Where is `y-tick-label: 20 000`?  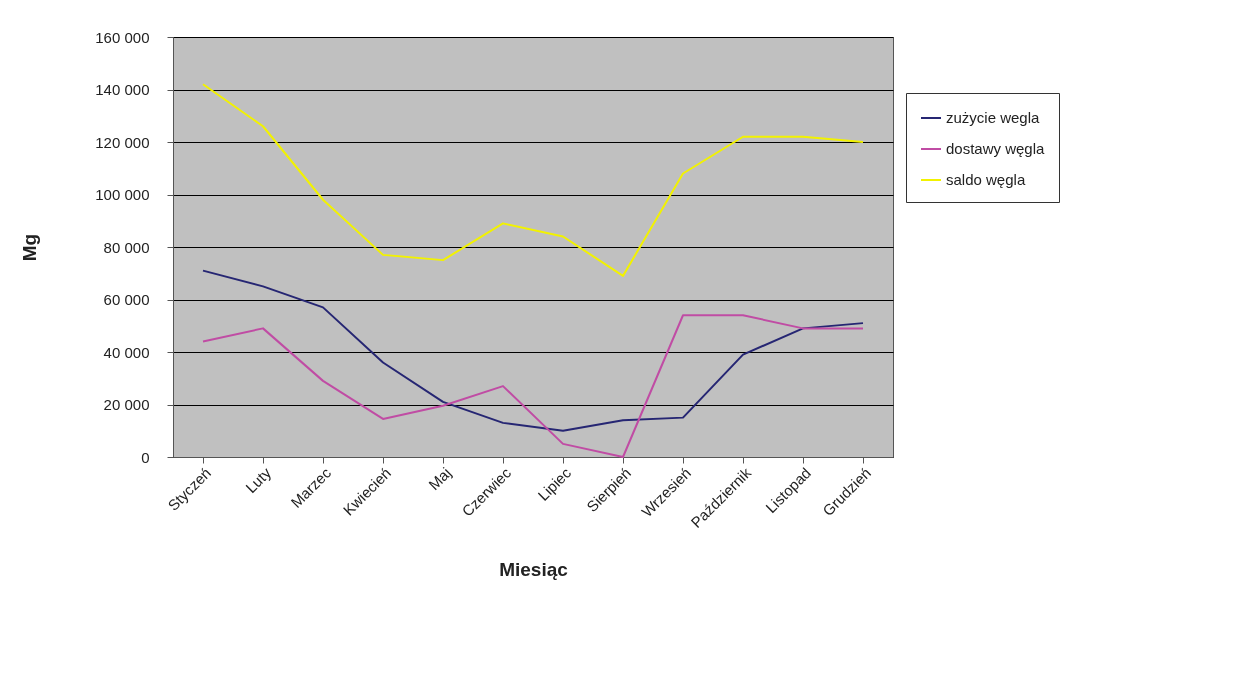
y-tick-label: 20 000 is located at coordinates (126, 404).